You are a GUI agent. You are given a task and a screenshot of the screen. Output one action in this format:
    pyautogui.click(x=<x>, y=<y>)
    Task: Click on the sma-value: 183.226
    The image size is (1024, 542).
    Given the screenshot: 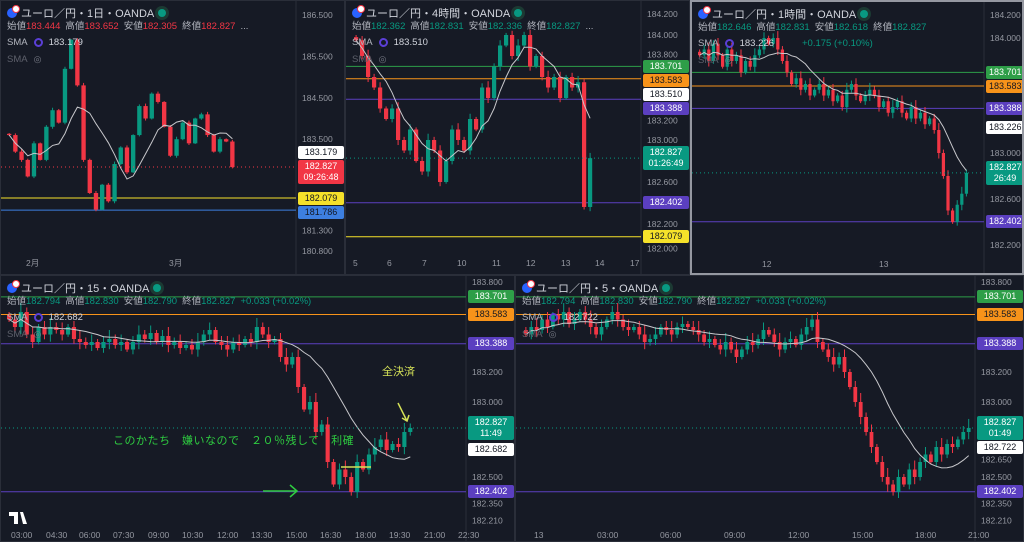 What is the action you would take?
    pyautogui.click(x=756, y=43)
    